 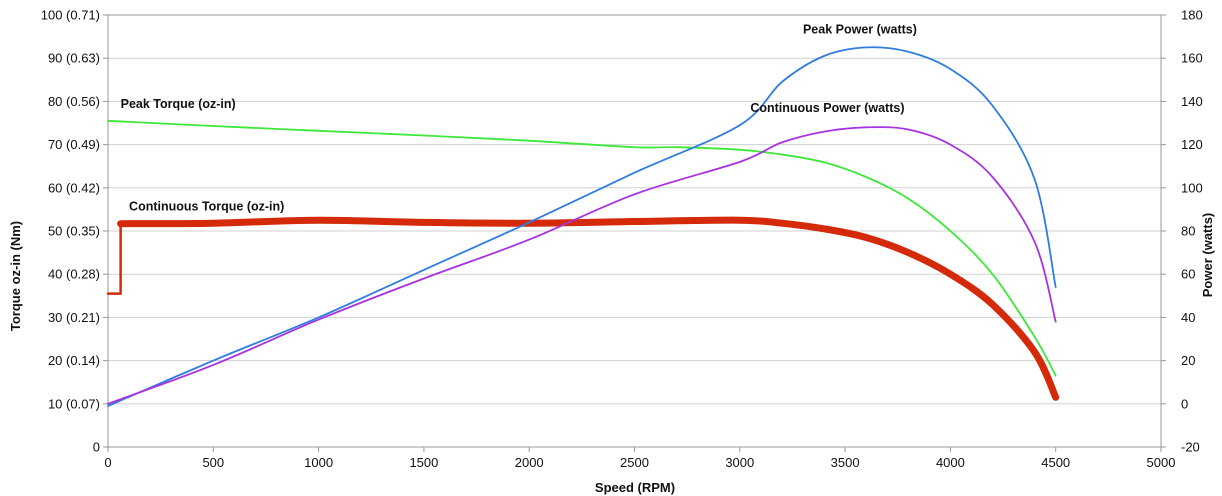 I want to click on right-tick-label: 100, so click(x=1192, y=187).